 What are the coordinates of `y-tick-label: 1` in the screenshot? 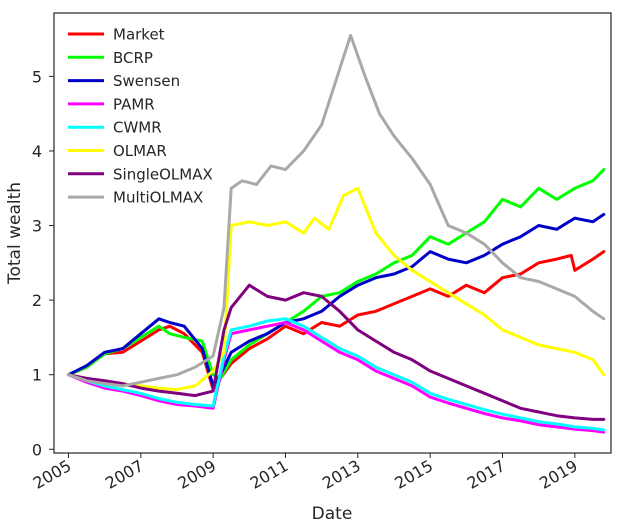 It's located at (37, 375).